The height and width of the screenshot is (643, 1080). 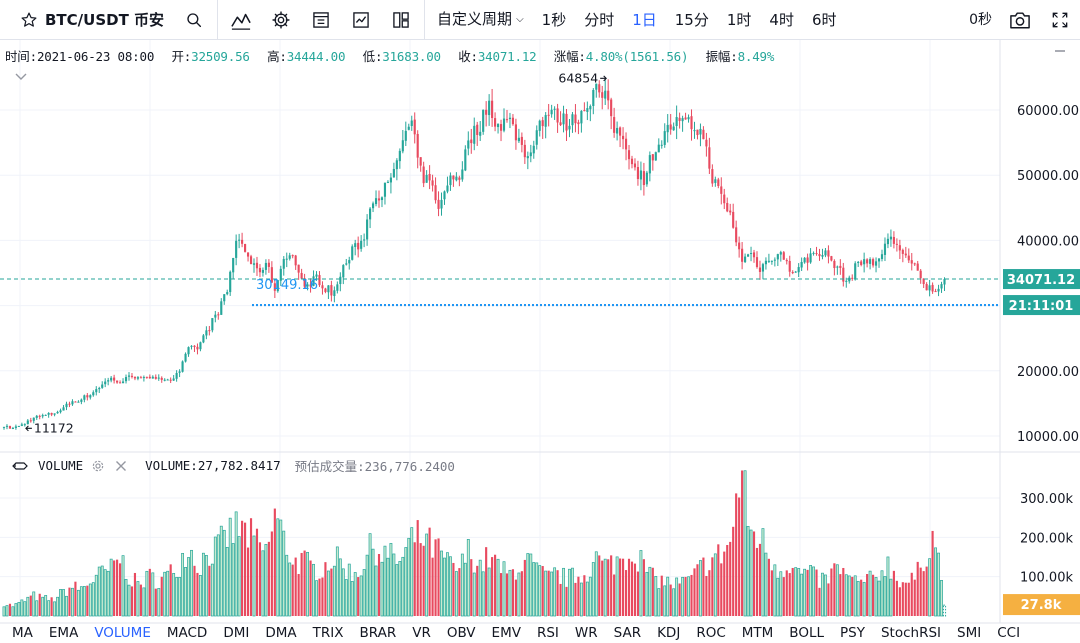 I want to click on chart-type-button, so click(x=361, y=20).